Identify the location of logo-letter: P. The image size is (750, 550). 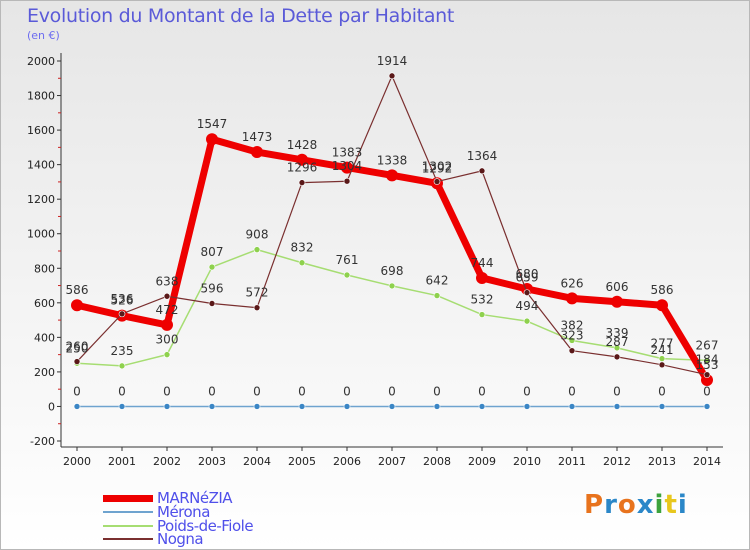
(594, 505).